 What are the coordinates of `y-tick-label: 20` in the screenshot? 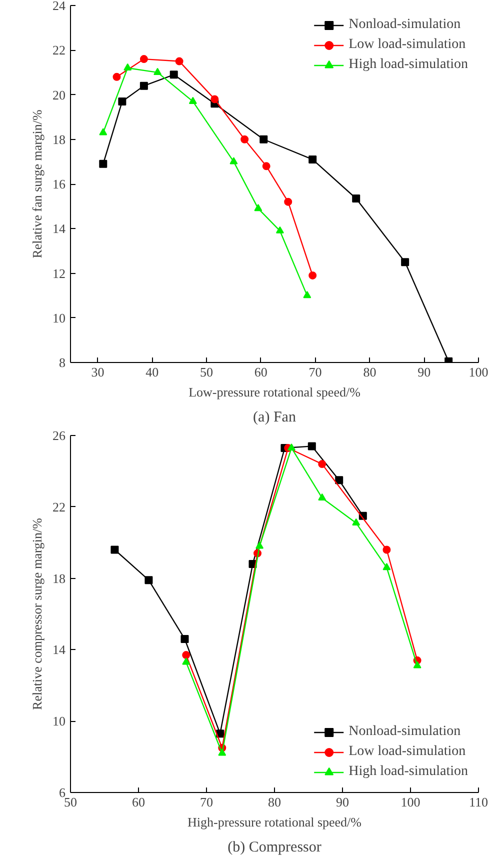 It's located at (59, 94).